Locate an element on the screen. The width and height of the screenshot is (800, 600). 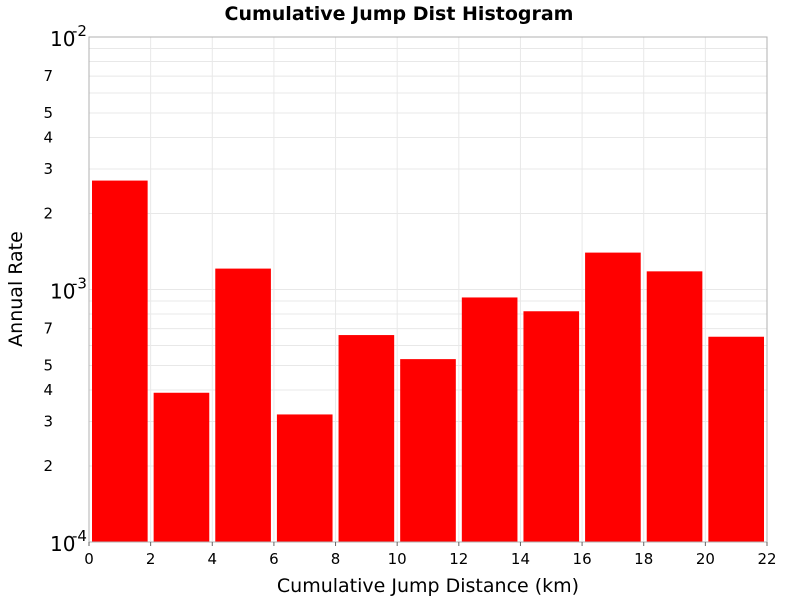
y-minor-tick-label-8: 5 is located at coordinates (48, 113).